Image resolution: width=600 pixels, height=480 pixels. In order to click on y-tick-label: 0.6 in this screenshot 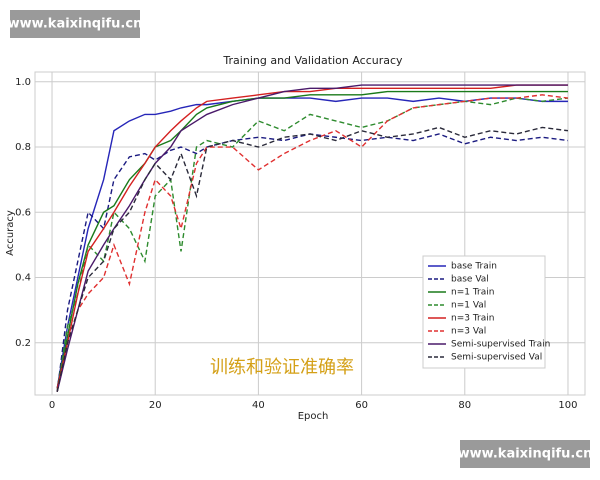, I will do `click(23, 212)`.